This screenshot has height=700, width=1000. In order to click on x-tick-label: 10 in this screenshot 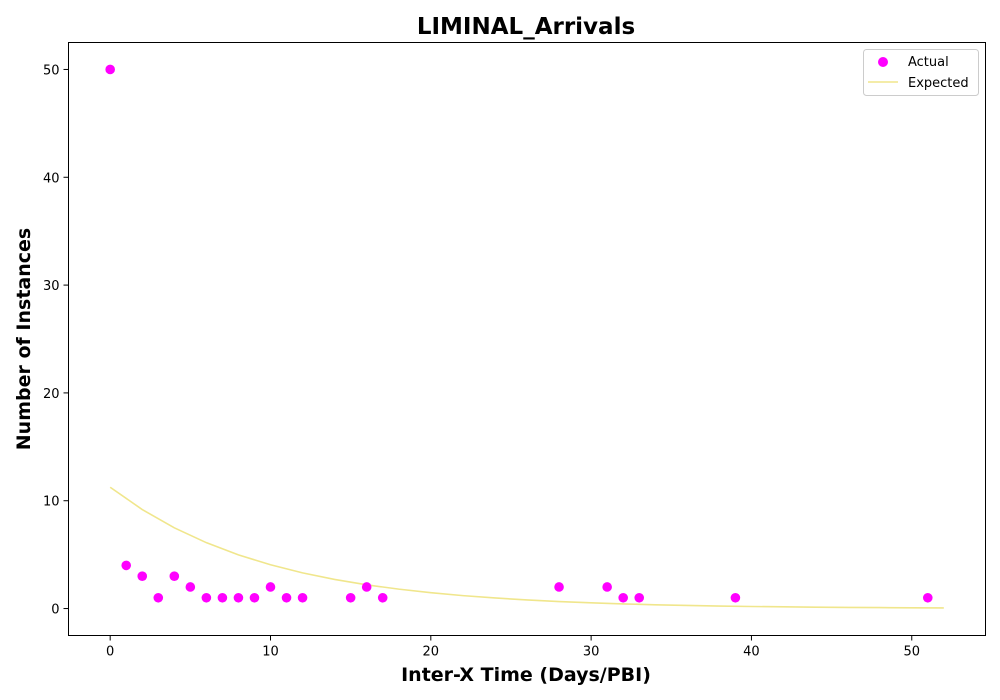, I will do `click(270, 652)`.